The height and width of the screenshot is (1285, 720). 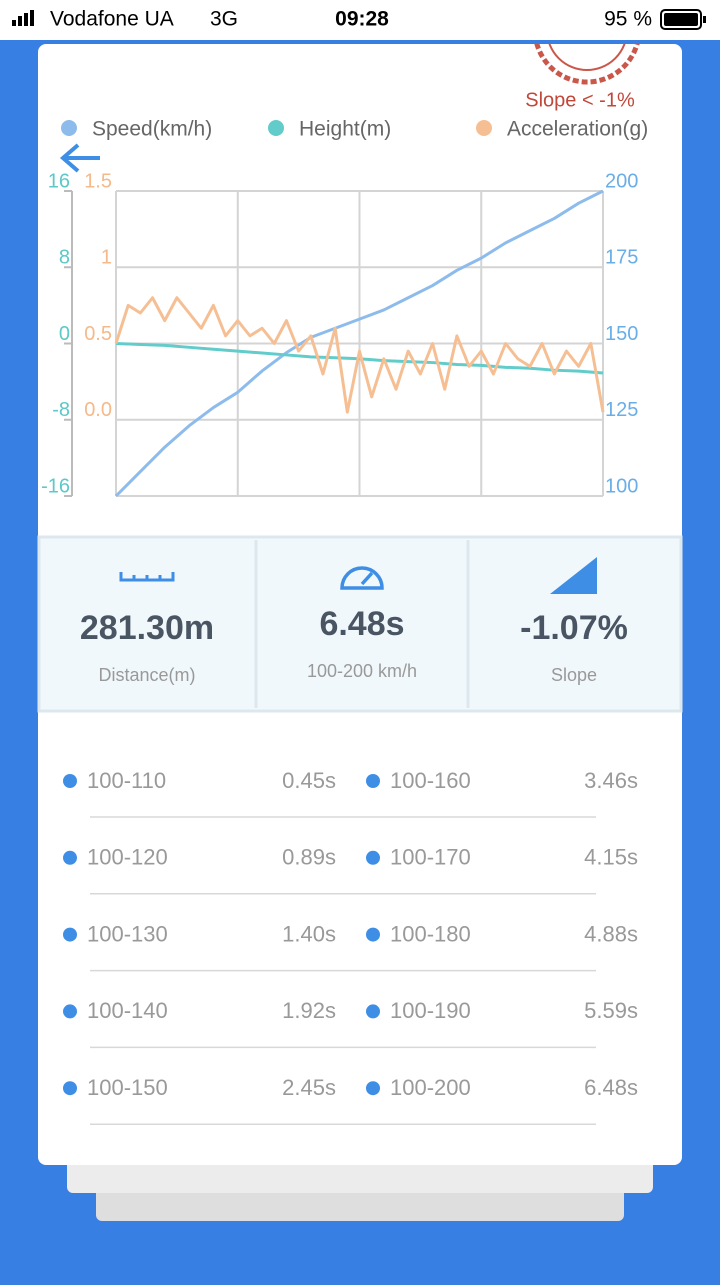 What do you see at coordinates (98, 181) in the screenshot?
I see `y3-tick-label: 1.5` at bounding box center [98, 181].